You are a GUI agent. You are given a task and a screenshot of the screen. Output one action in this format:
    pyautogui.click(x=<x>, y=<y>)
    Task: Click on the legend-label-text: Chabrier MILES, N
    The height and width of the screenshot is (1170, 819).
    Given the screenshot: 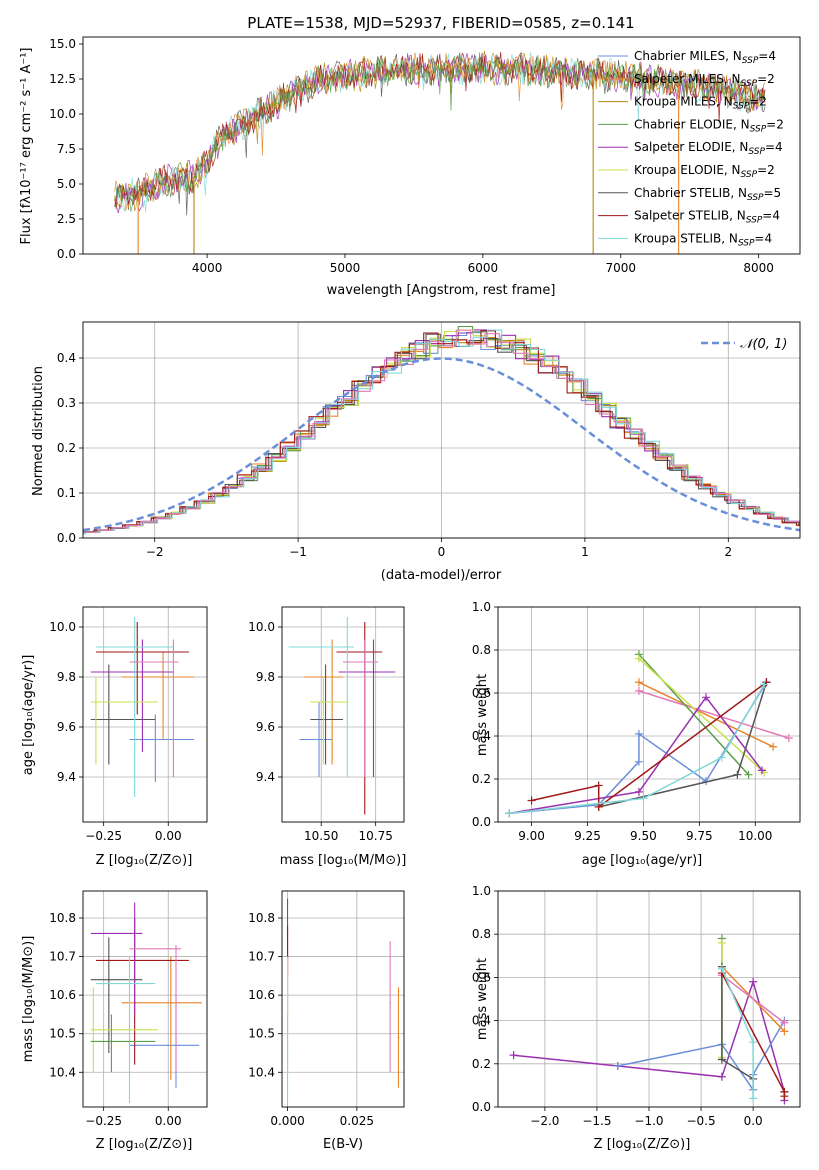 What is the action you would take?
    pyautogui.click(x=688, y=56)
    